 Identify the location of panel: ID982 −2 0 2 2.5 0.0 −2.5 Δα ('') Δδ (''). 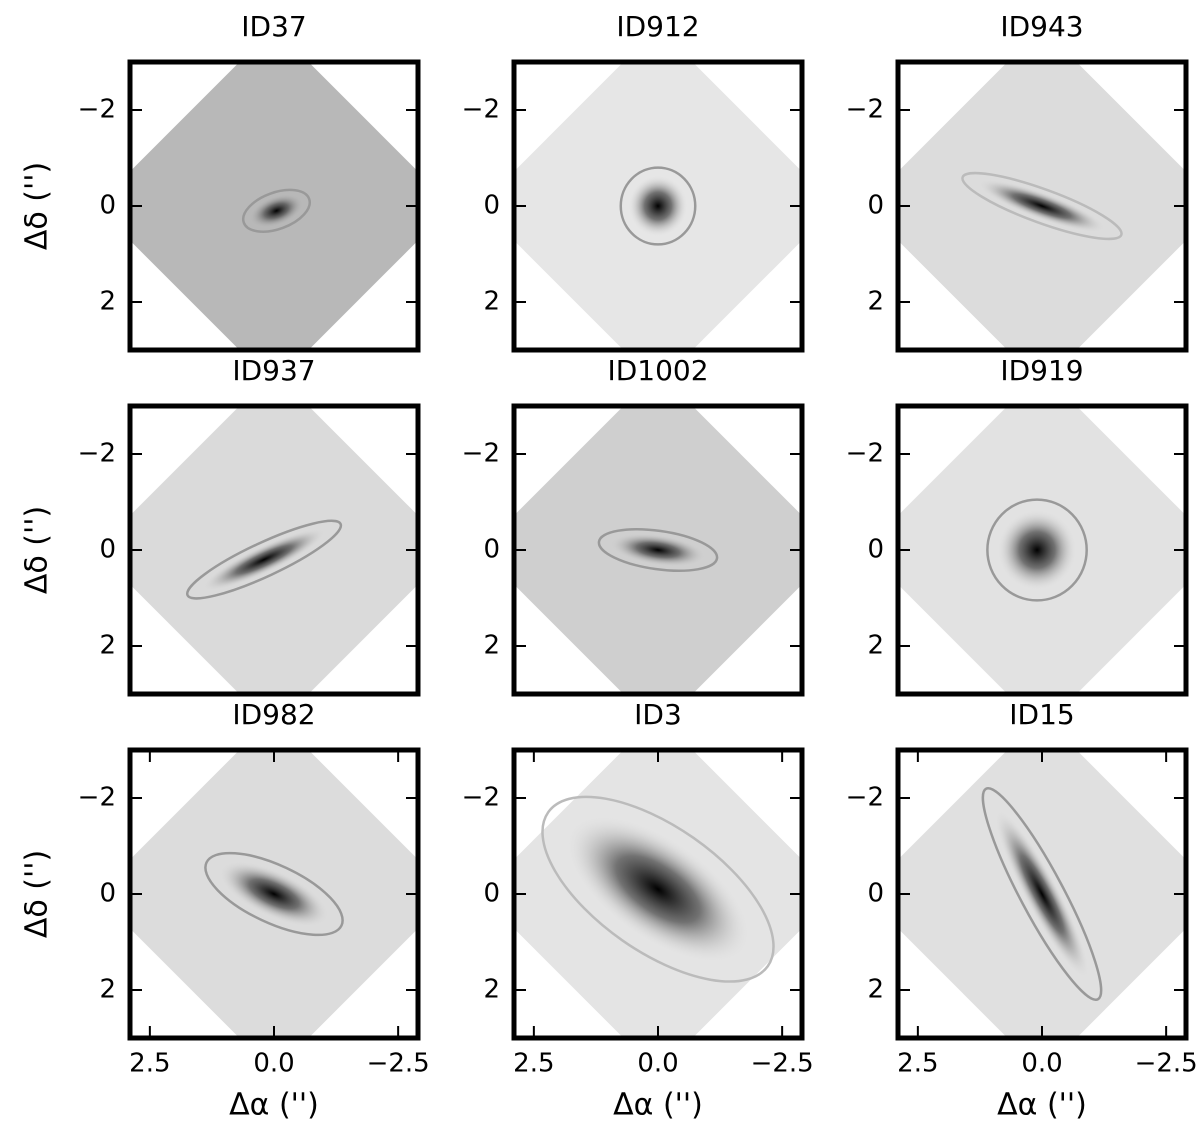
(225, 910).